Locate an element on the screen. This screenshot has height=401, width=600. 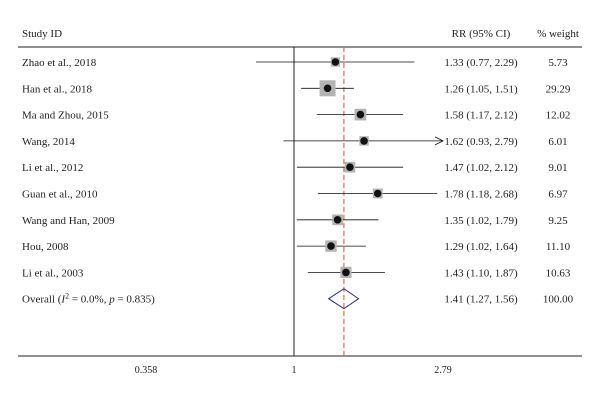
overall-label: Overall (I2 = 0.0%, p = 0.835) is located at coordinates (88, 298).